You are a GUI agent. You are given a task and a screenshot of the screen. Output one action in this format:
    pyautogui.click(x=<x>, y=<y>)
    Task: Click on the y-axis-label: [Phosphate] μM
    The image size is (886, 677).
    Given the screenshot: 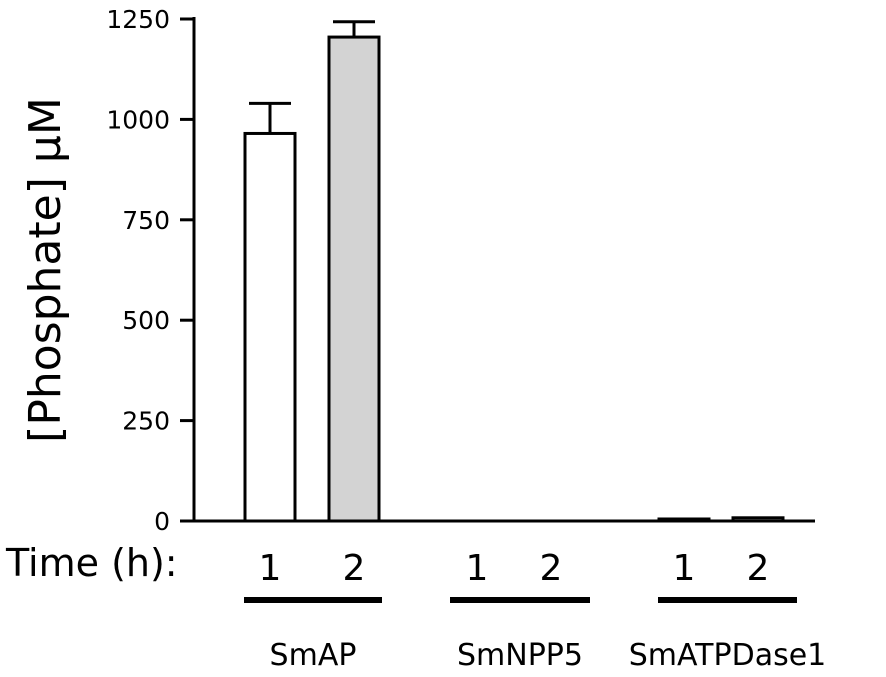 What is the action you would take?
    pyautogui.click(x=45, y=270)
    